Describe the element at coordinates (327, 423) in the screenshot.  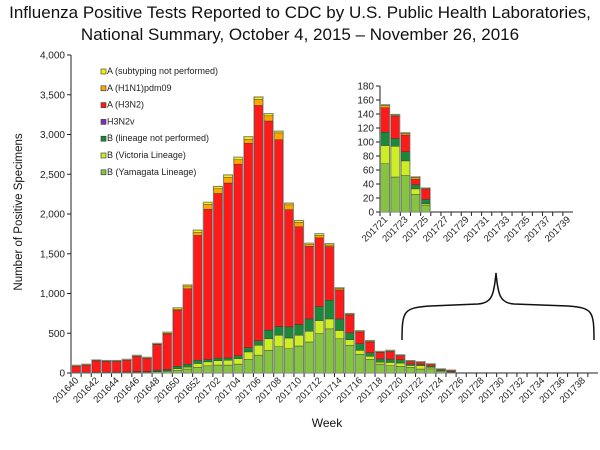
I see `x-axis-title: Week` at that location.